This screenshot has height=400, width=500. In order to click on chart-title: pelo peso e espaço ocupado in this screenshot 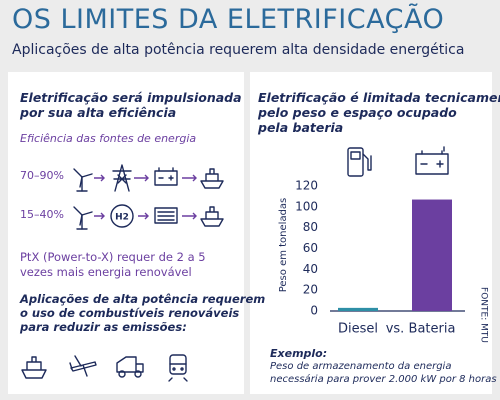, I will do `click(357, 112)`.